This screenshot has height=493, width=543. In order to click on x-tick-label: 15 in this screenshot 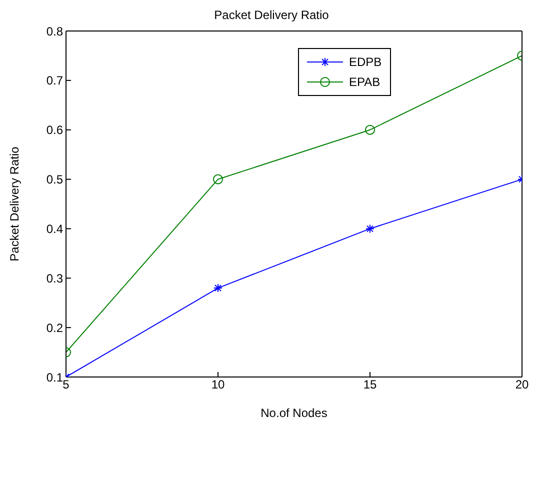, I will do `click(370, 385)`.